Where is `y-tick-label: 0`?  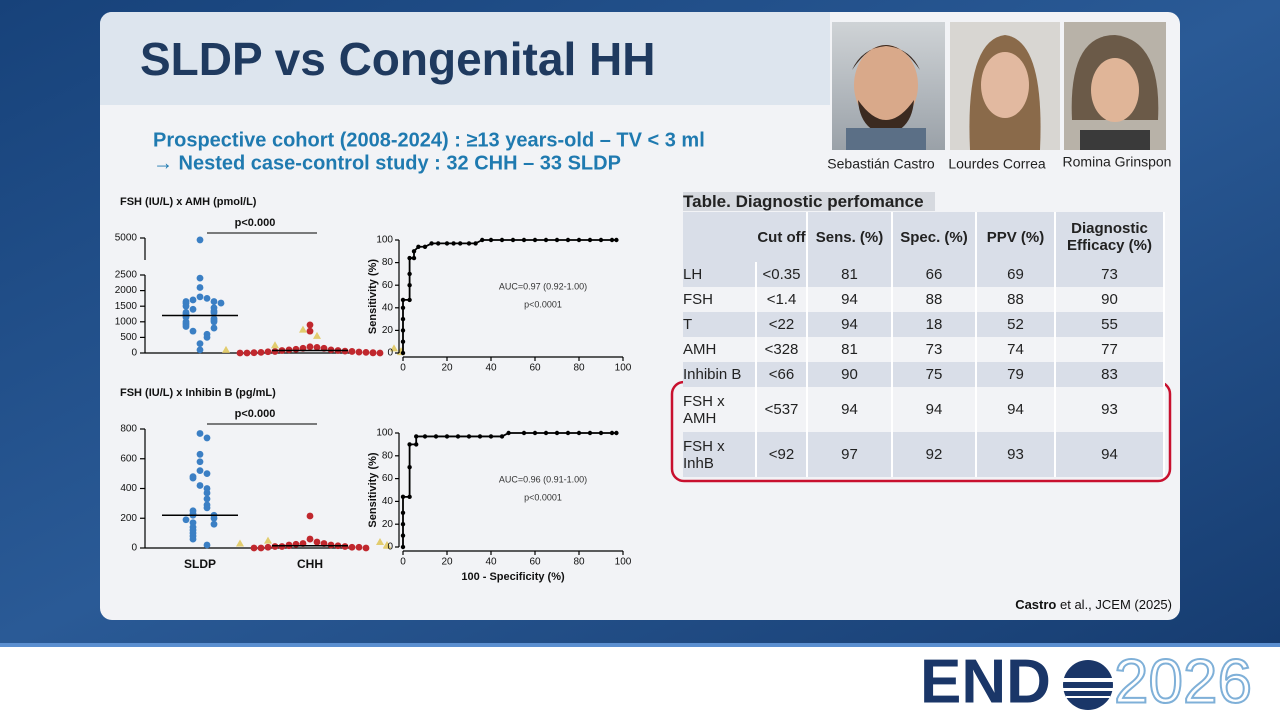 y-tick-label: 0 is located at coordinates (134, 353).